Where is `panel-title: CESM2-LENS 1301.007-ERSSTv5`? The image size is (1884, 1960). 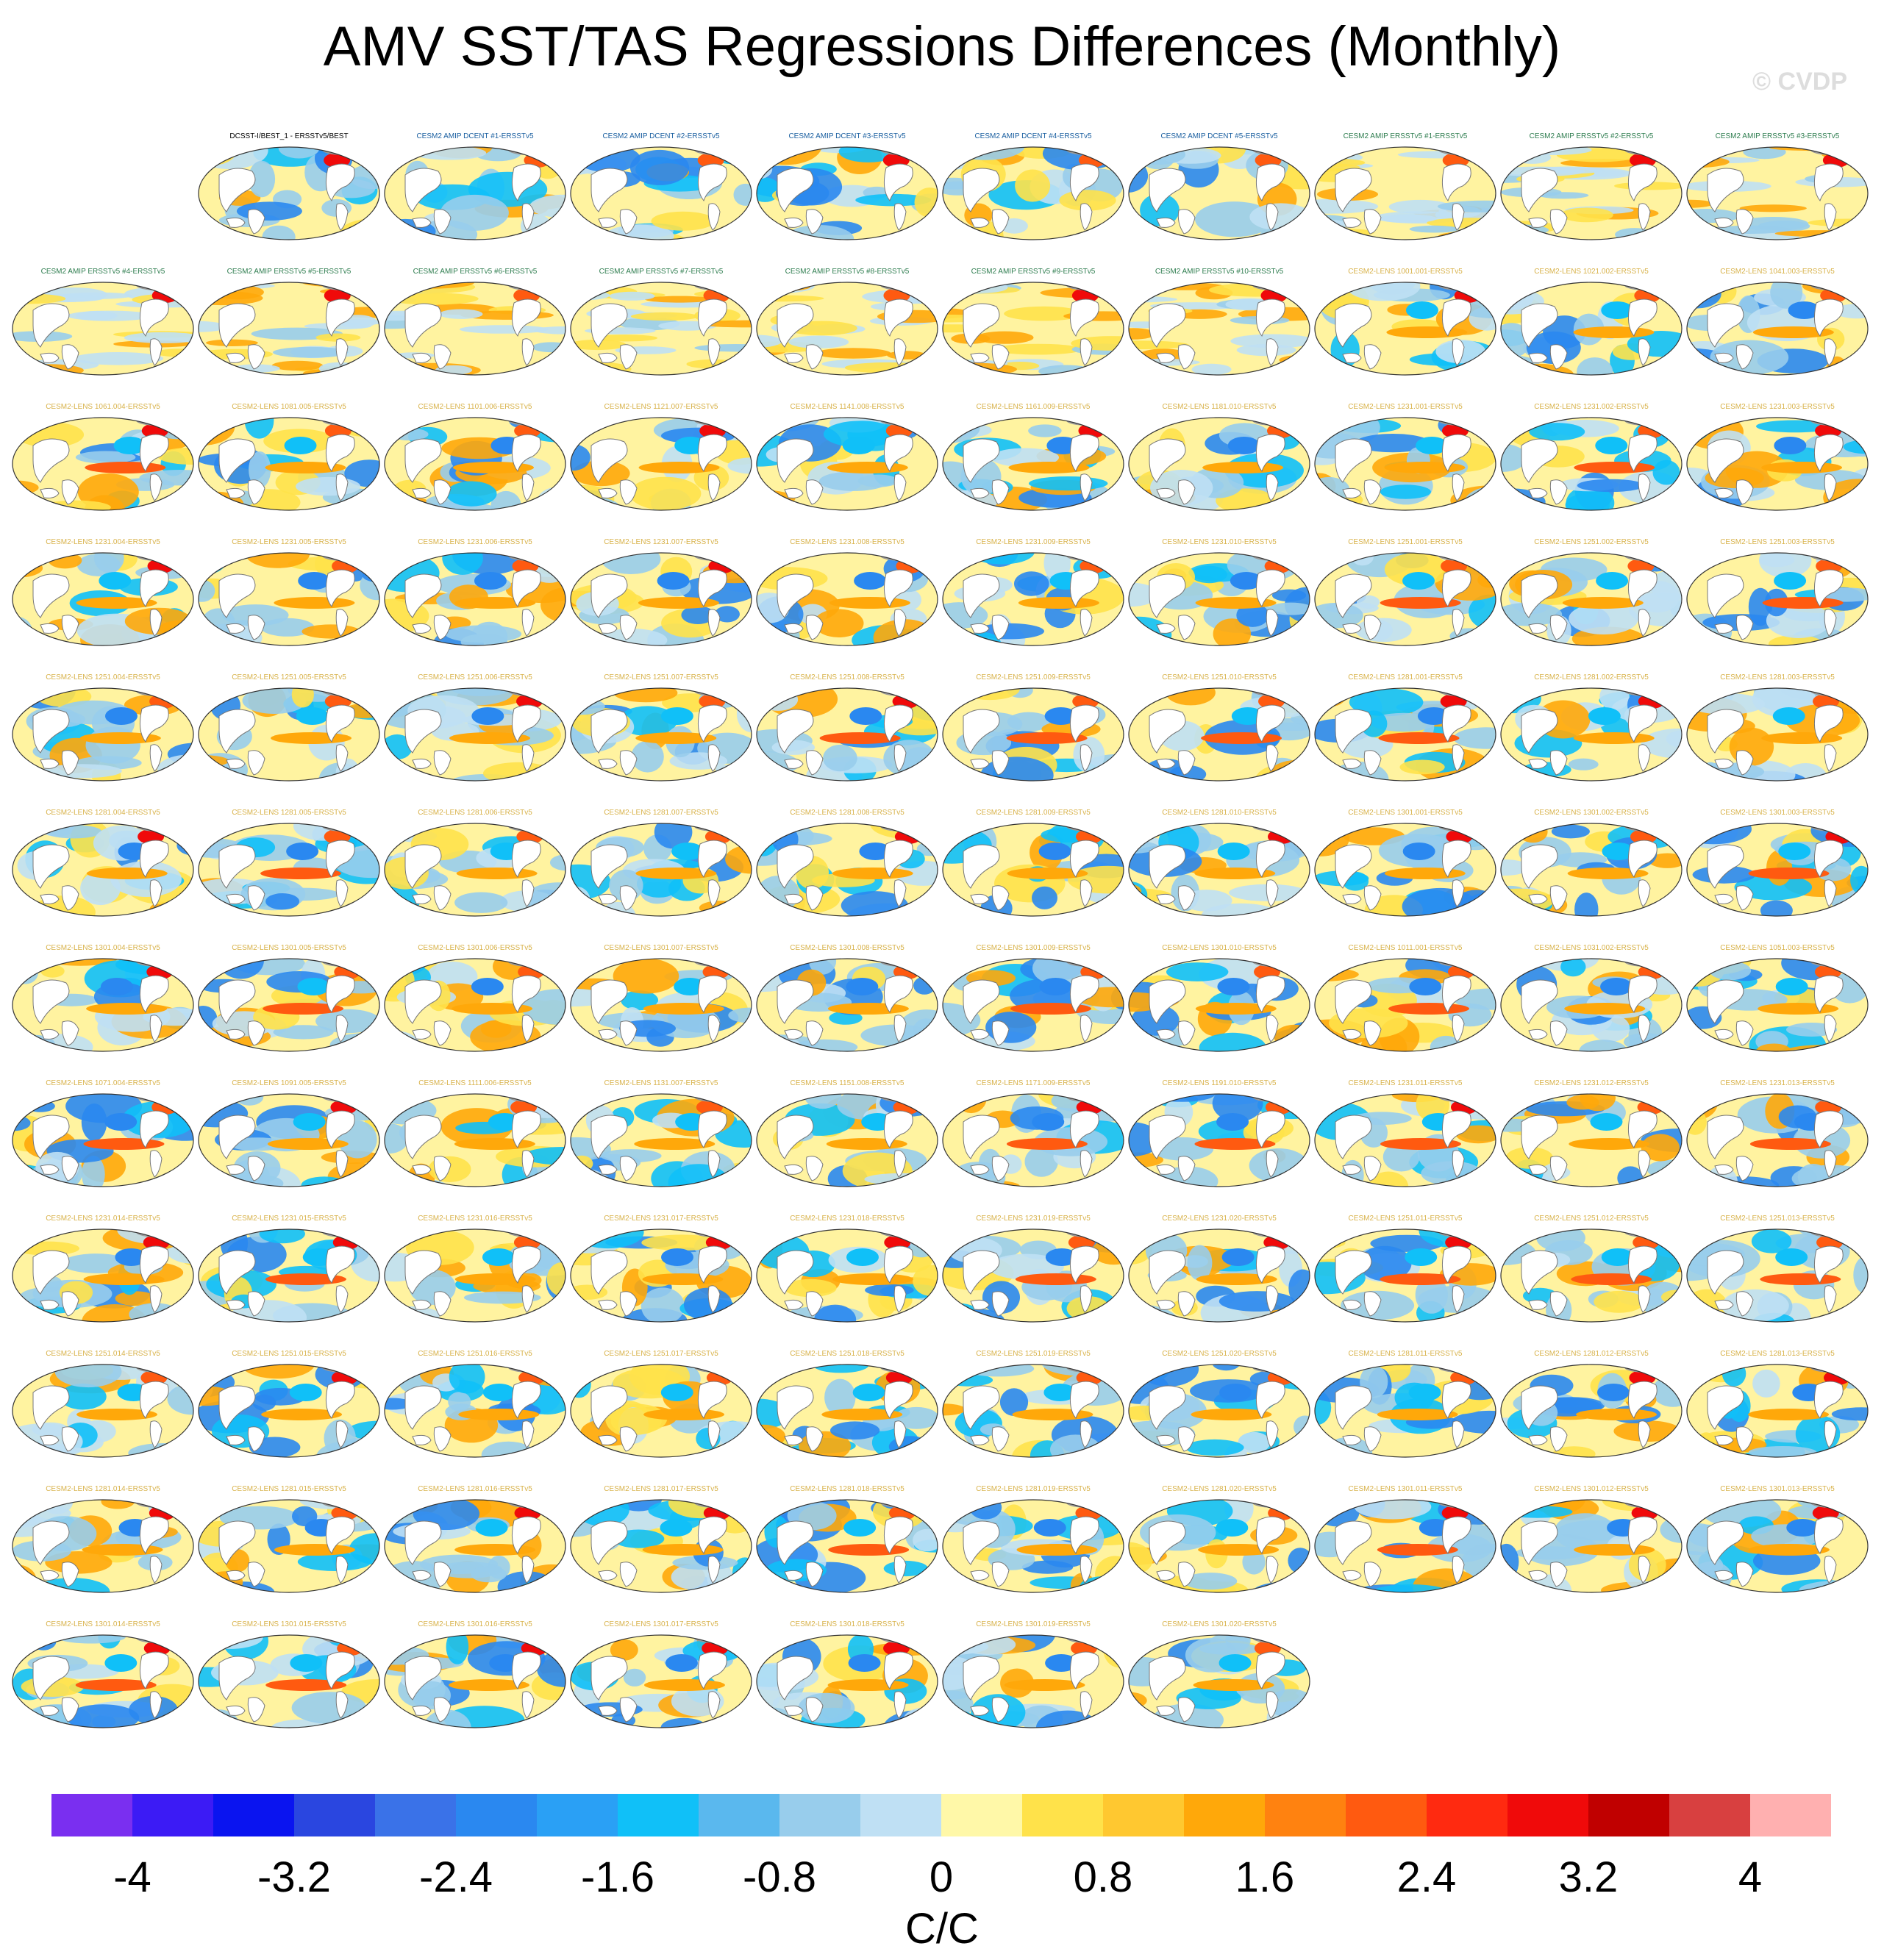 panel-title: CESM2-LENS 1301.007-ERSSTv5 is located at coordinates (661, 948).